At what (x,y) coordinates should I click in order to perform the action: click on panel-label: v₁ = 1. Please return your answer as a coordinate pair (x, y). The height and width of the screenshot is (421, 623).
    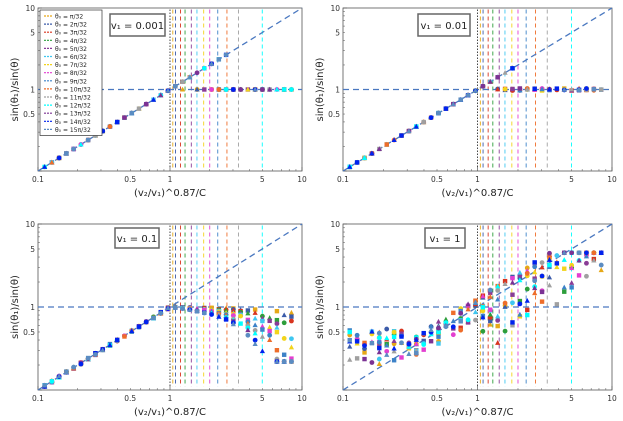
    Looking at the image, I should click on (444, 239).